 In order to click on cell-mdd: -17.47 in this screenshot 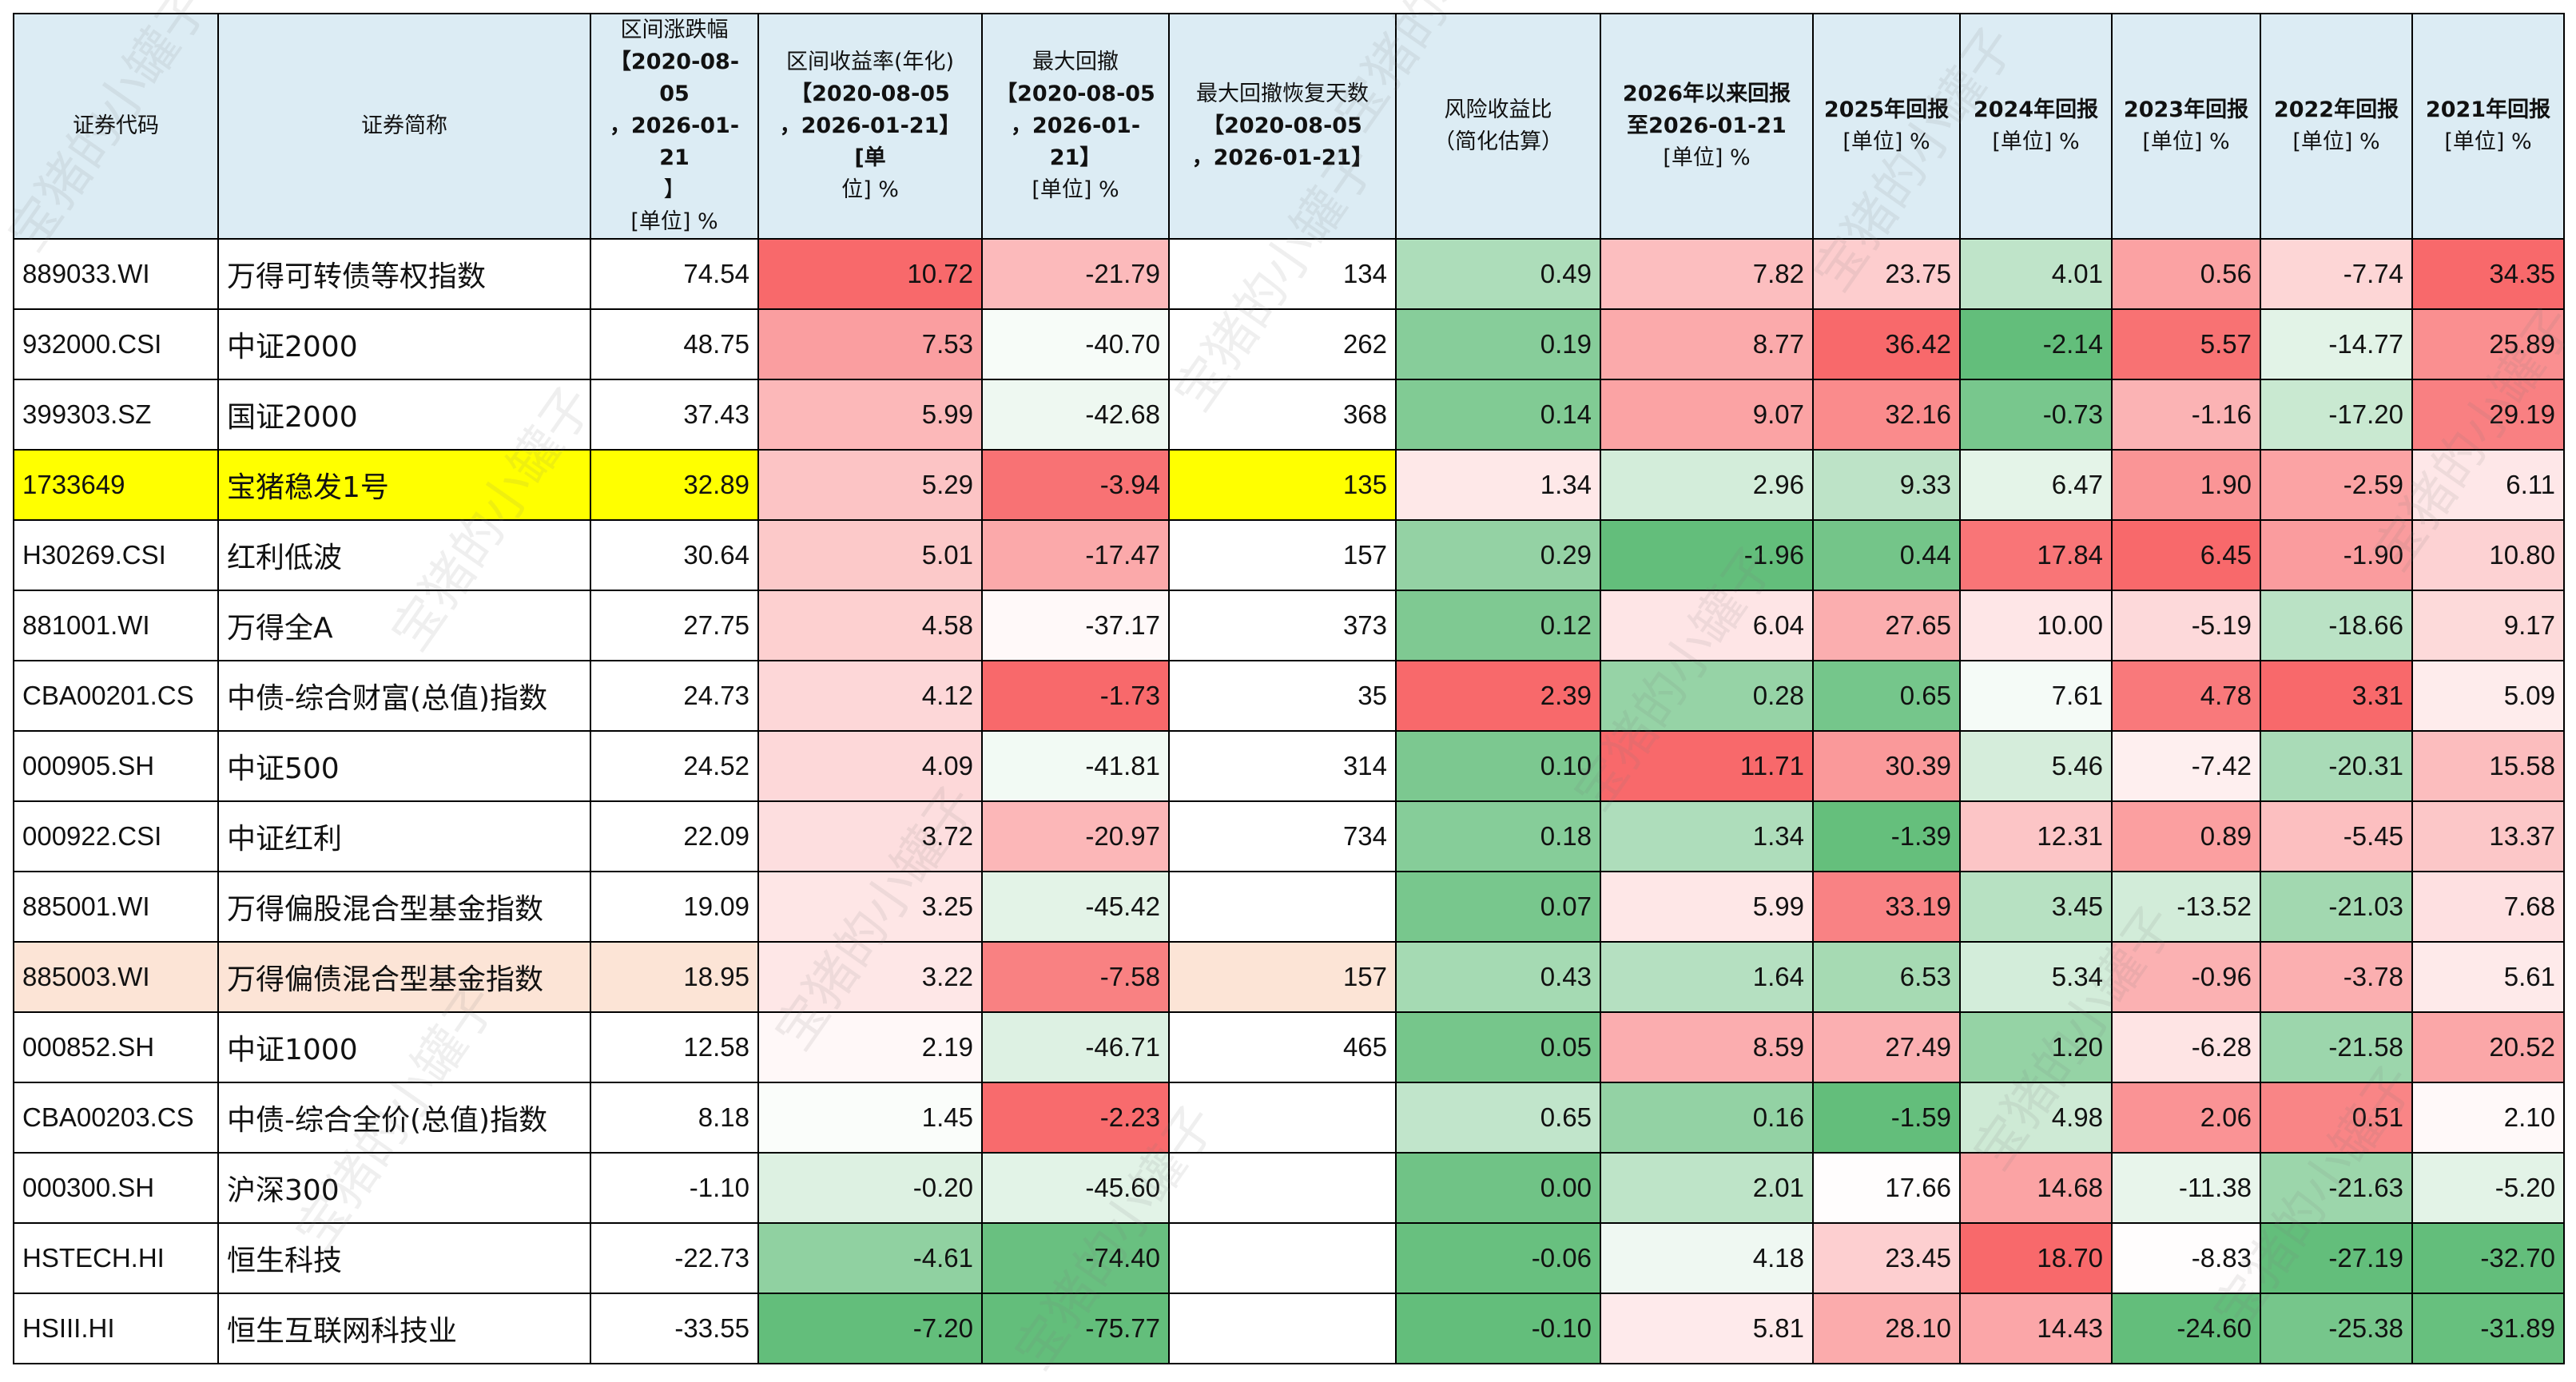, I will do `click(1075, 555)`.